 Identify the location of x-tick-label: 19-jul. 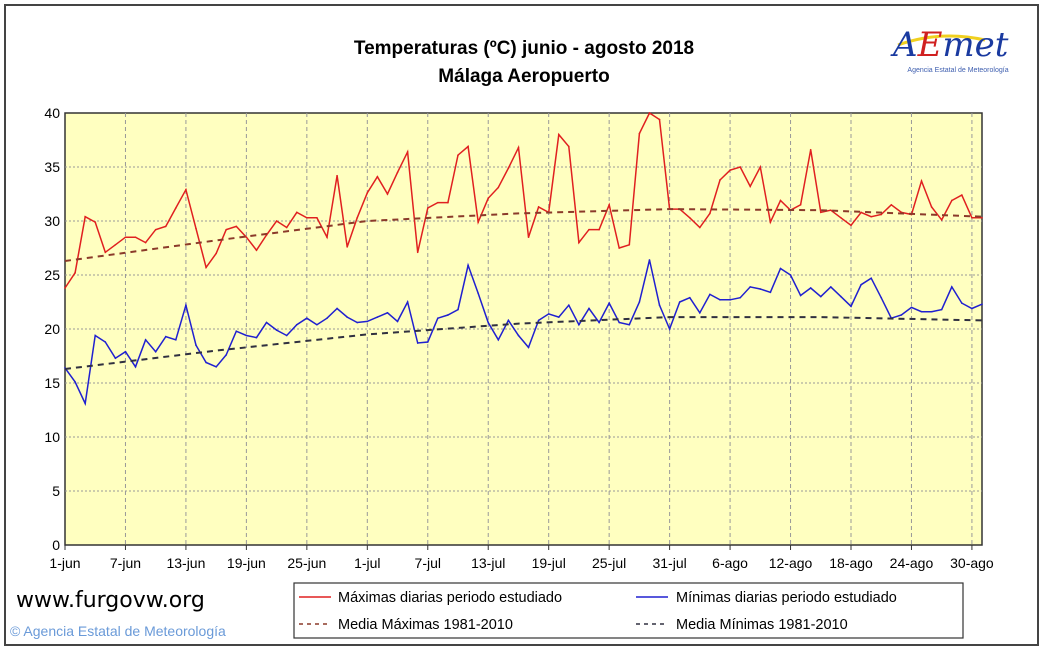
(549, 563).